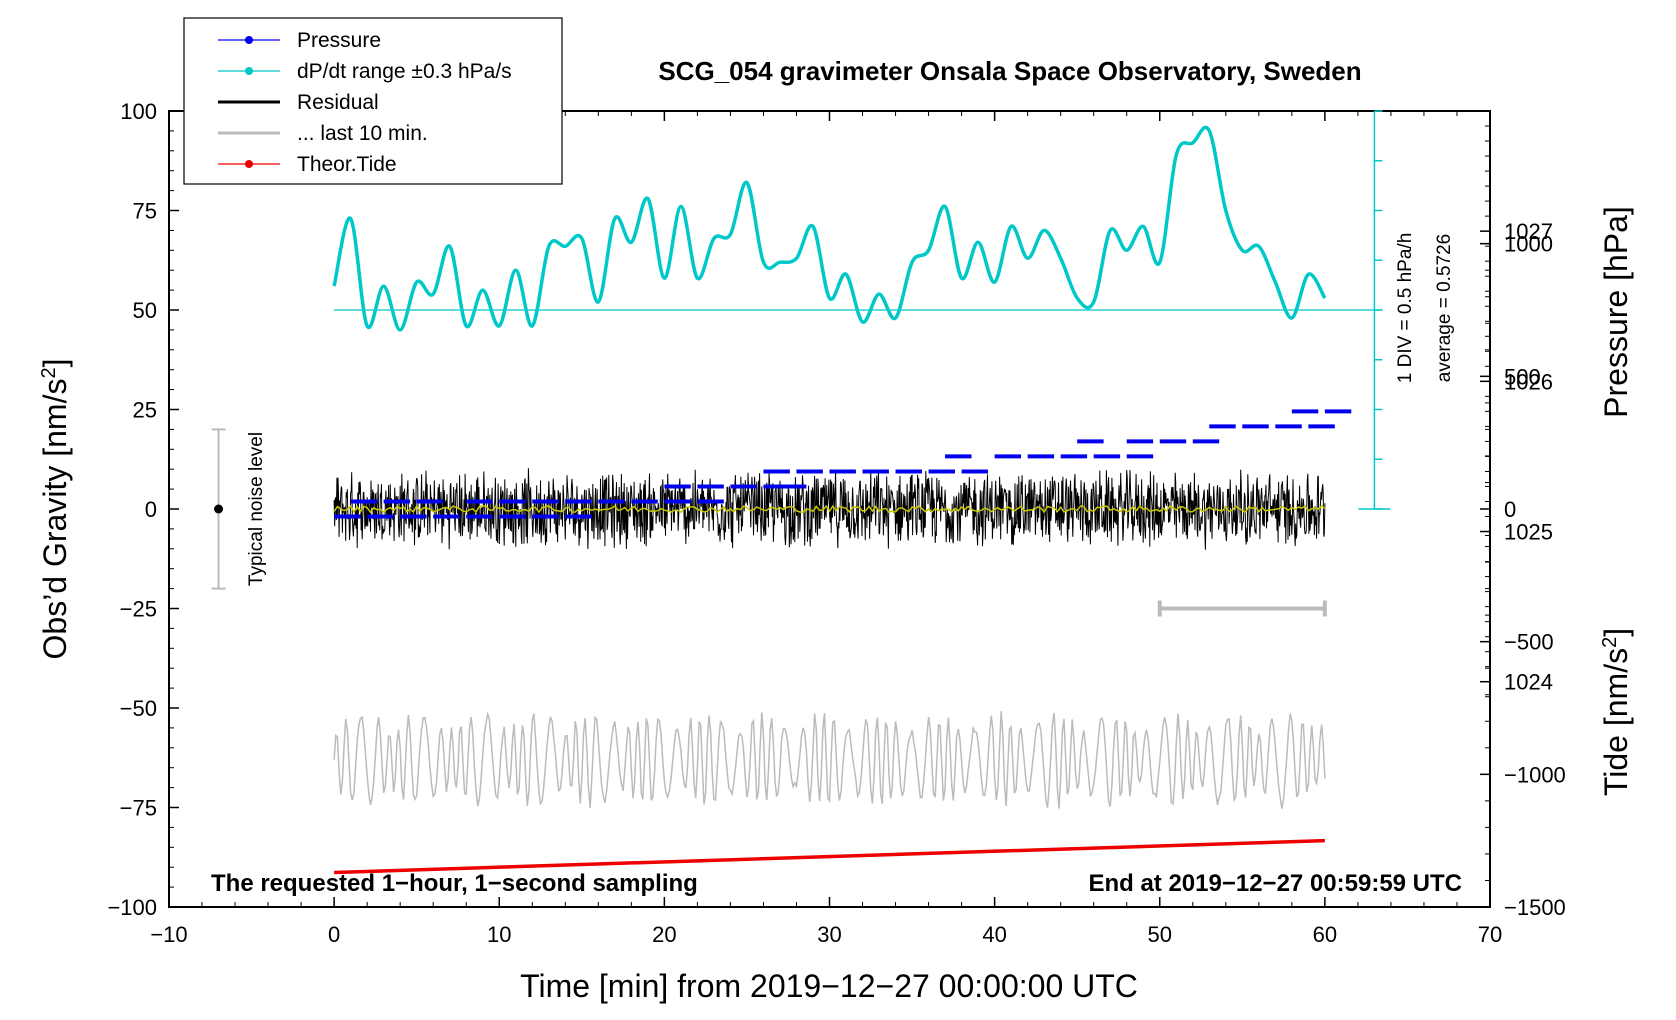 This screenshot has height=1020, width=1676. What do you see at coordinates (138, 808) in the screenshot?
I see `y-tick-label: −75` at bounding box center [138, 808].